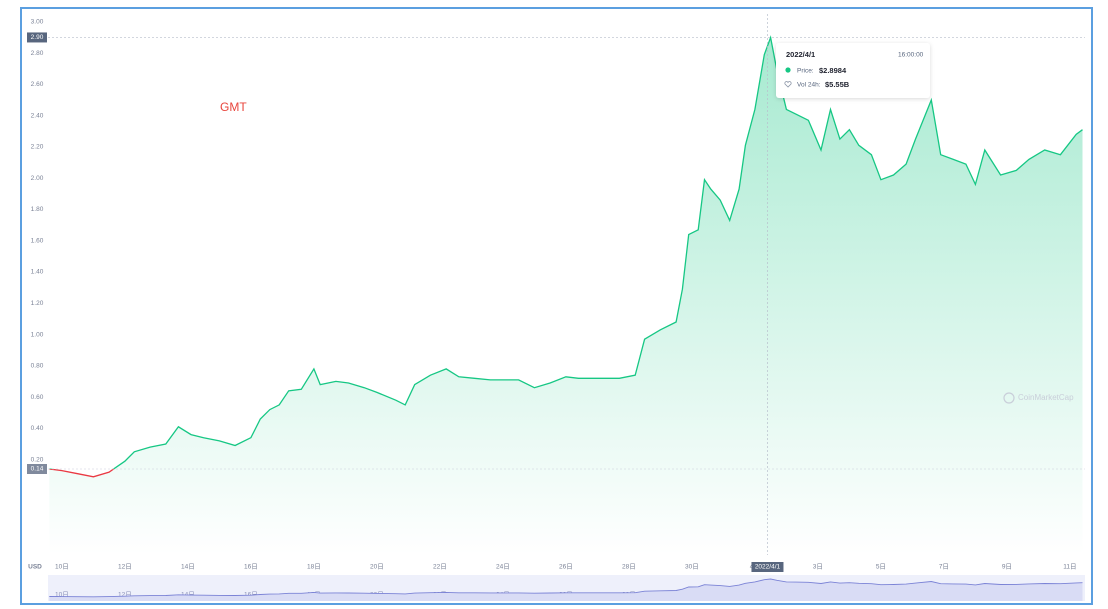  What do you see at coordinates (37, 84) in the screenshot?
I see `y-tick-label: 2.60` at bounding box center [37, 84].